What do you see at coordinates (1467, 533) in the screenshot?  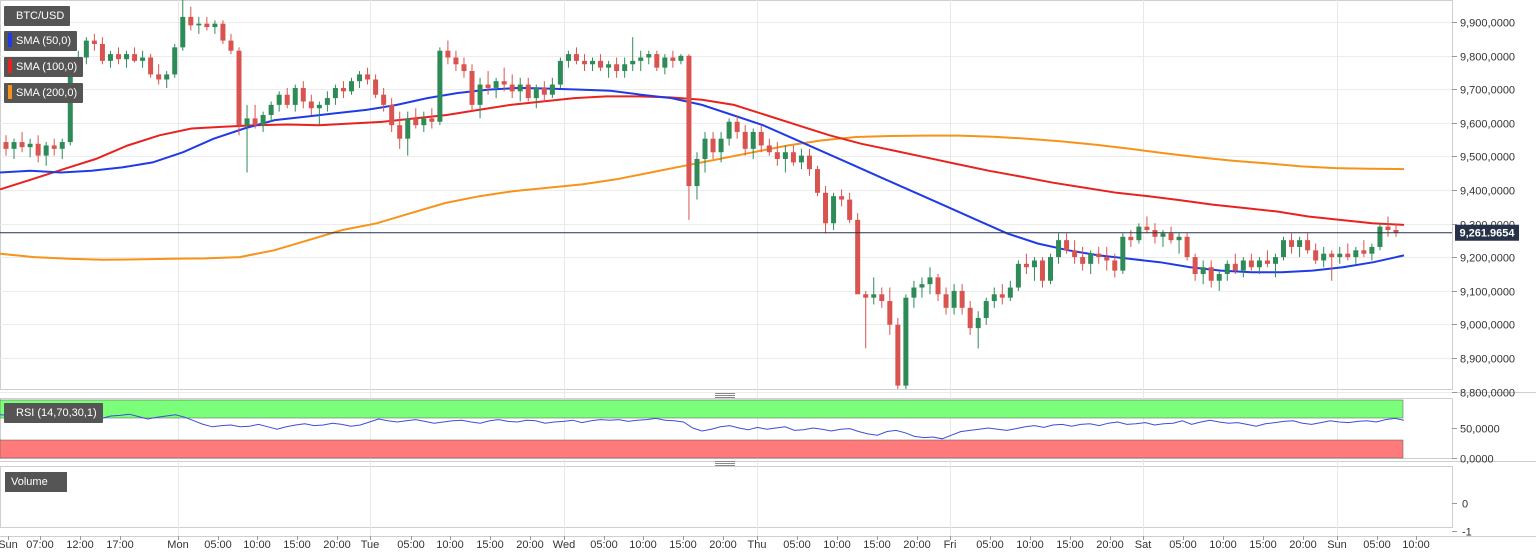 I see `volume-y-tick-label: -1` at bounding box center [1467, 533].